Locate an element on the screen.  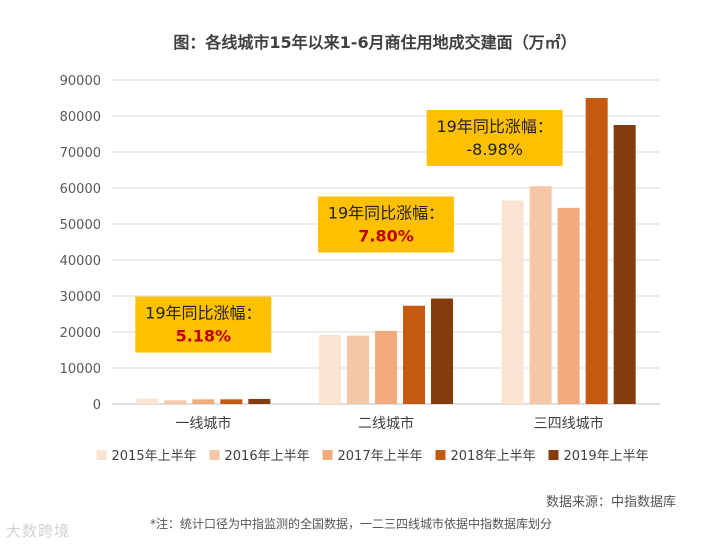
y-tick-label: 90000 is located at coordinates (80, 81).